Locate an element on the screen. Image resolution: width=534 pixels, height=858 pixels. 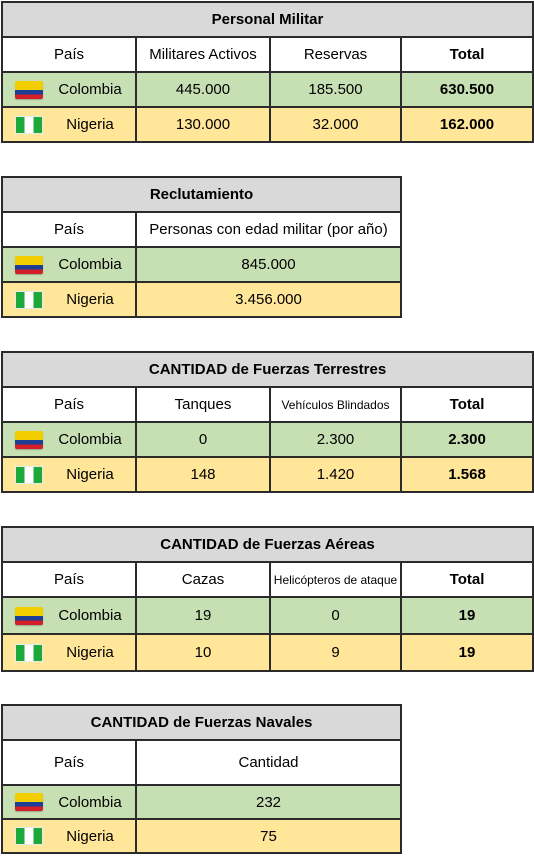
header-tanques: Tanques is located at coordinates (203, 404).